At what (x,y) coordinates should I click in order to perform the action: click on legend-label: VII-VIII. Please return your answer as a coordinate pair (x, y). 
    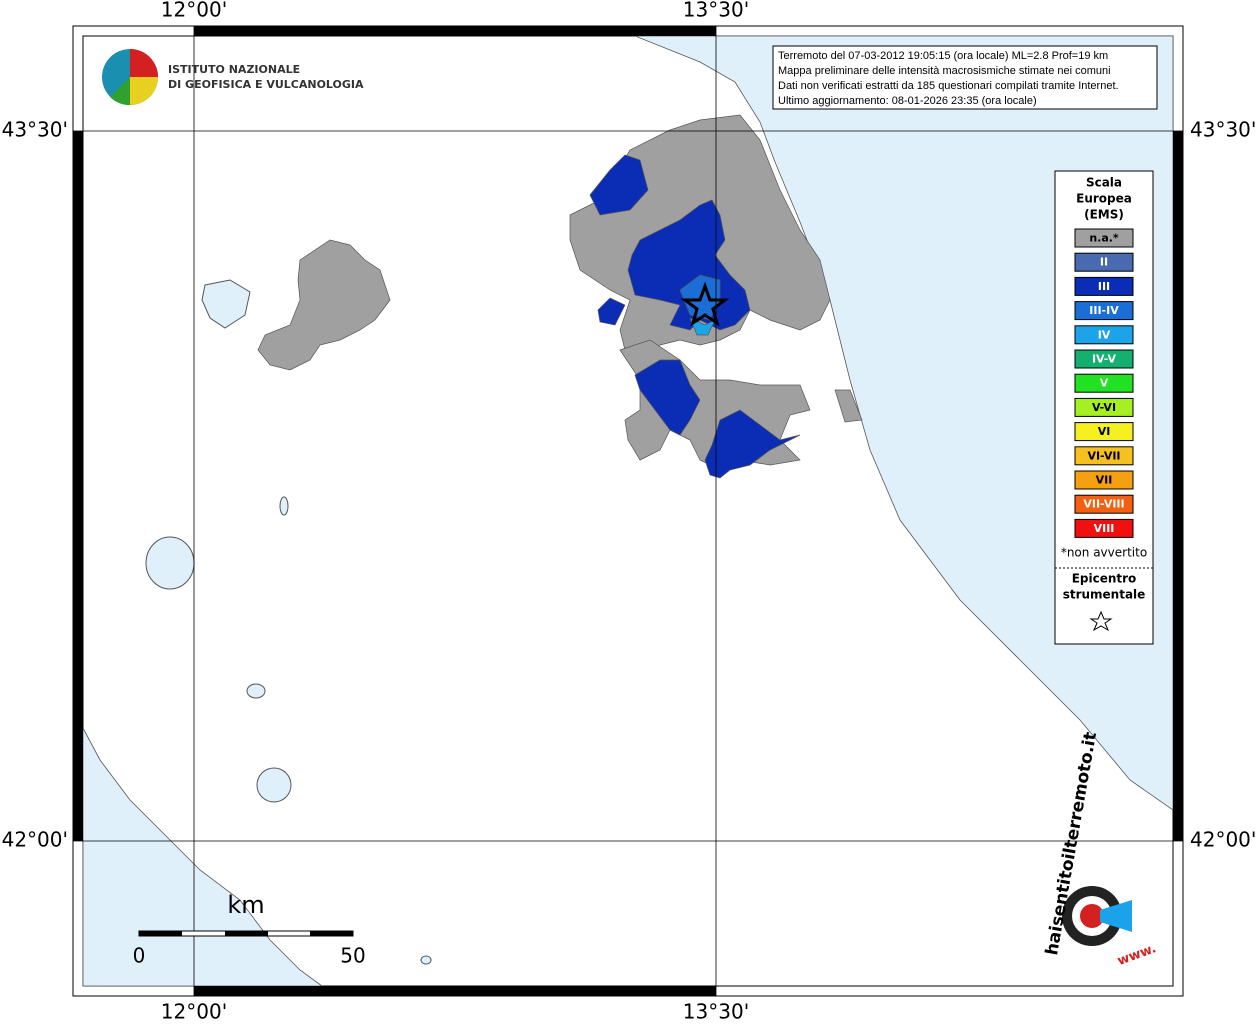
    Looking at the image, I should click on (1103, 504).